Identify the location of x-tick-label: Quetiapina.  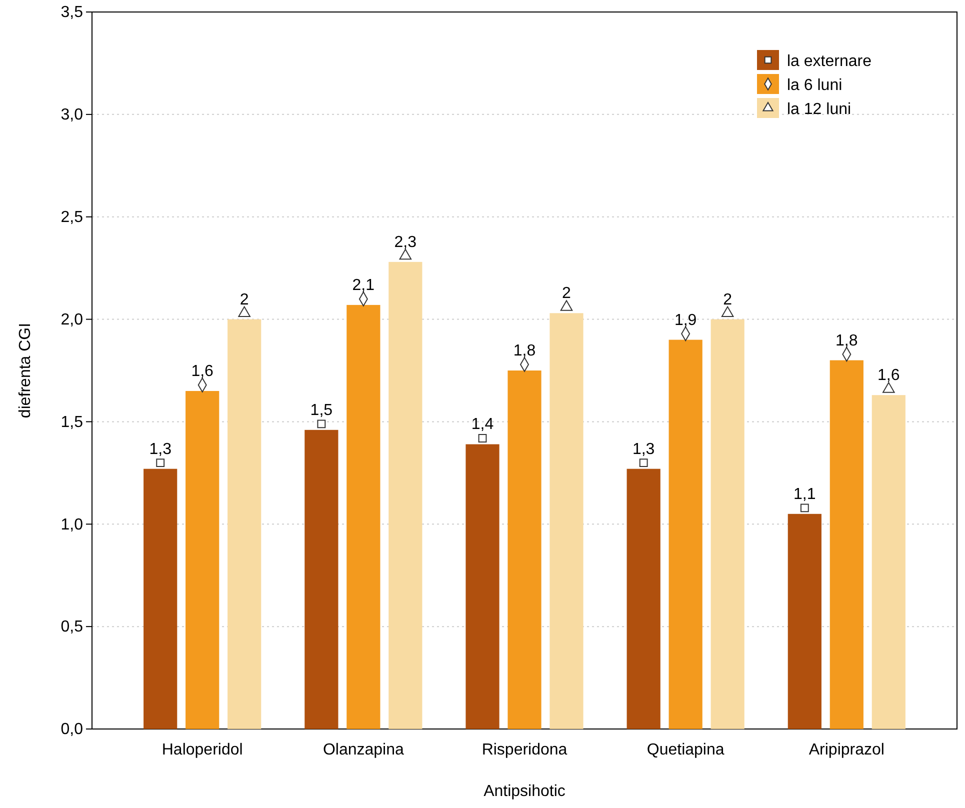
(685, 749).